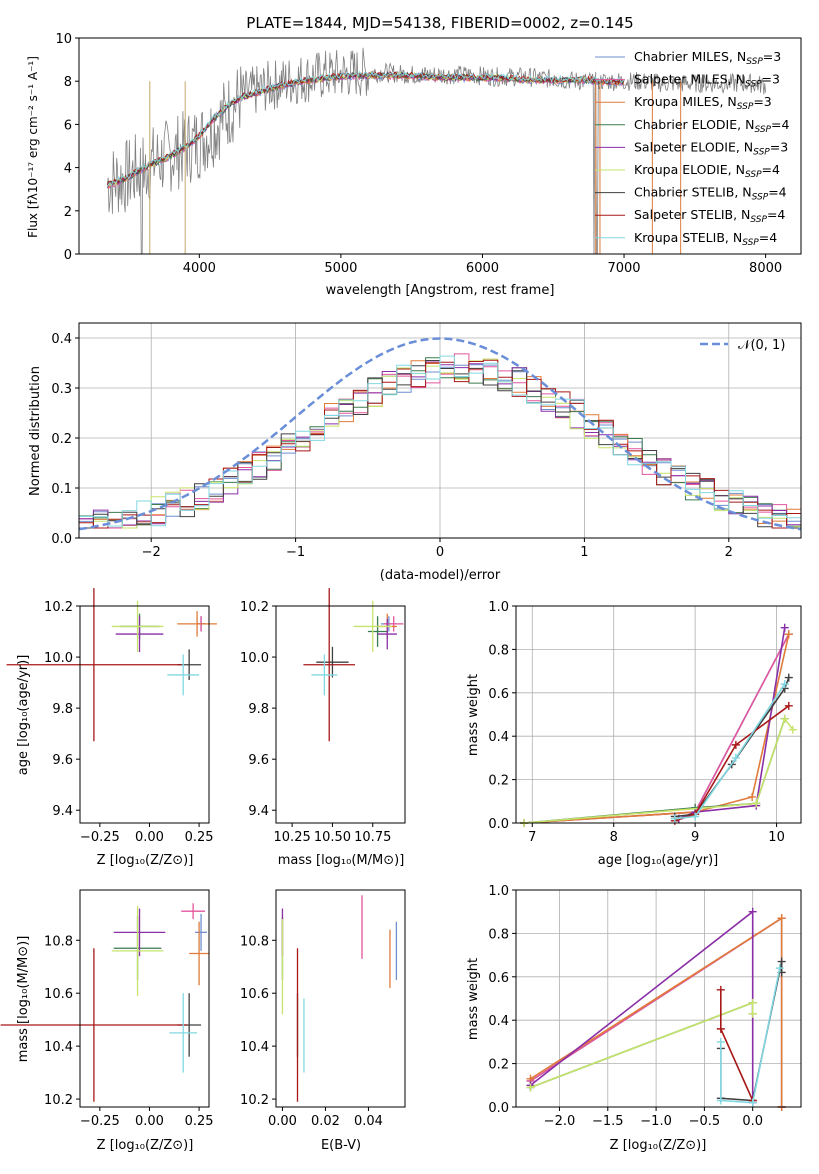 The height and width of the screenshot is (1174, 819). I want to click on x-tick-label-2: 0.25, so click(199, 837).